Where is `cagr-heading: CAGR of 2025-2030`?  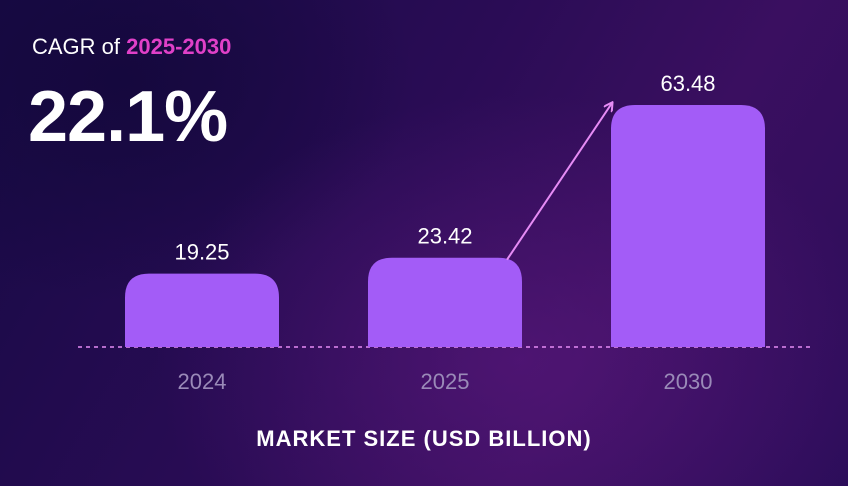
cagr-heading: CAGR of 2025-2030 is located at coordinates (131, 47).